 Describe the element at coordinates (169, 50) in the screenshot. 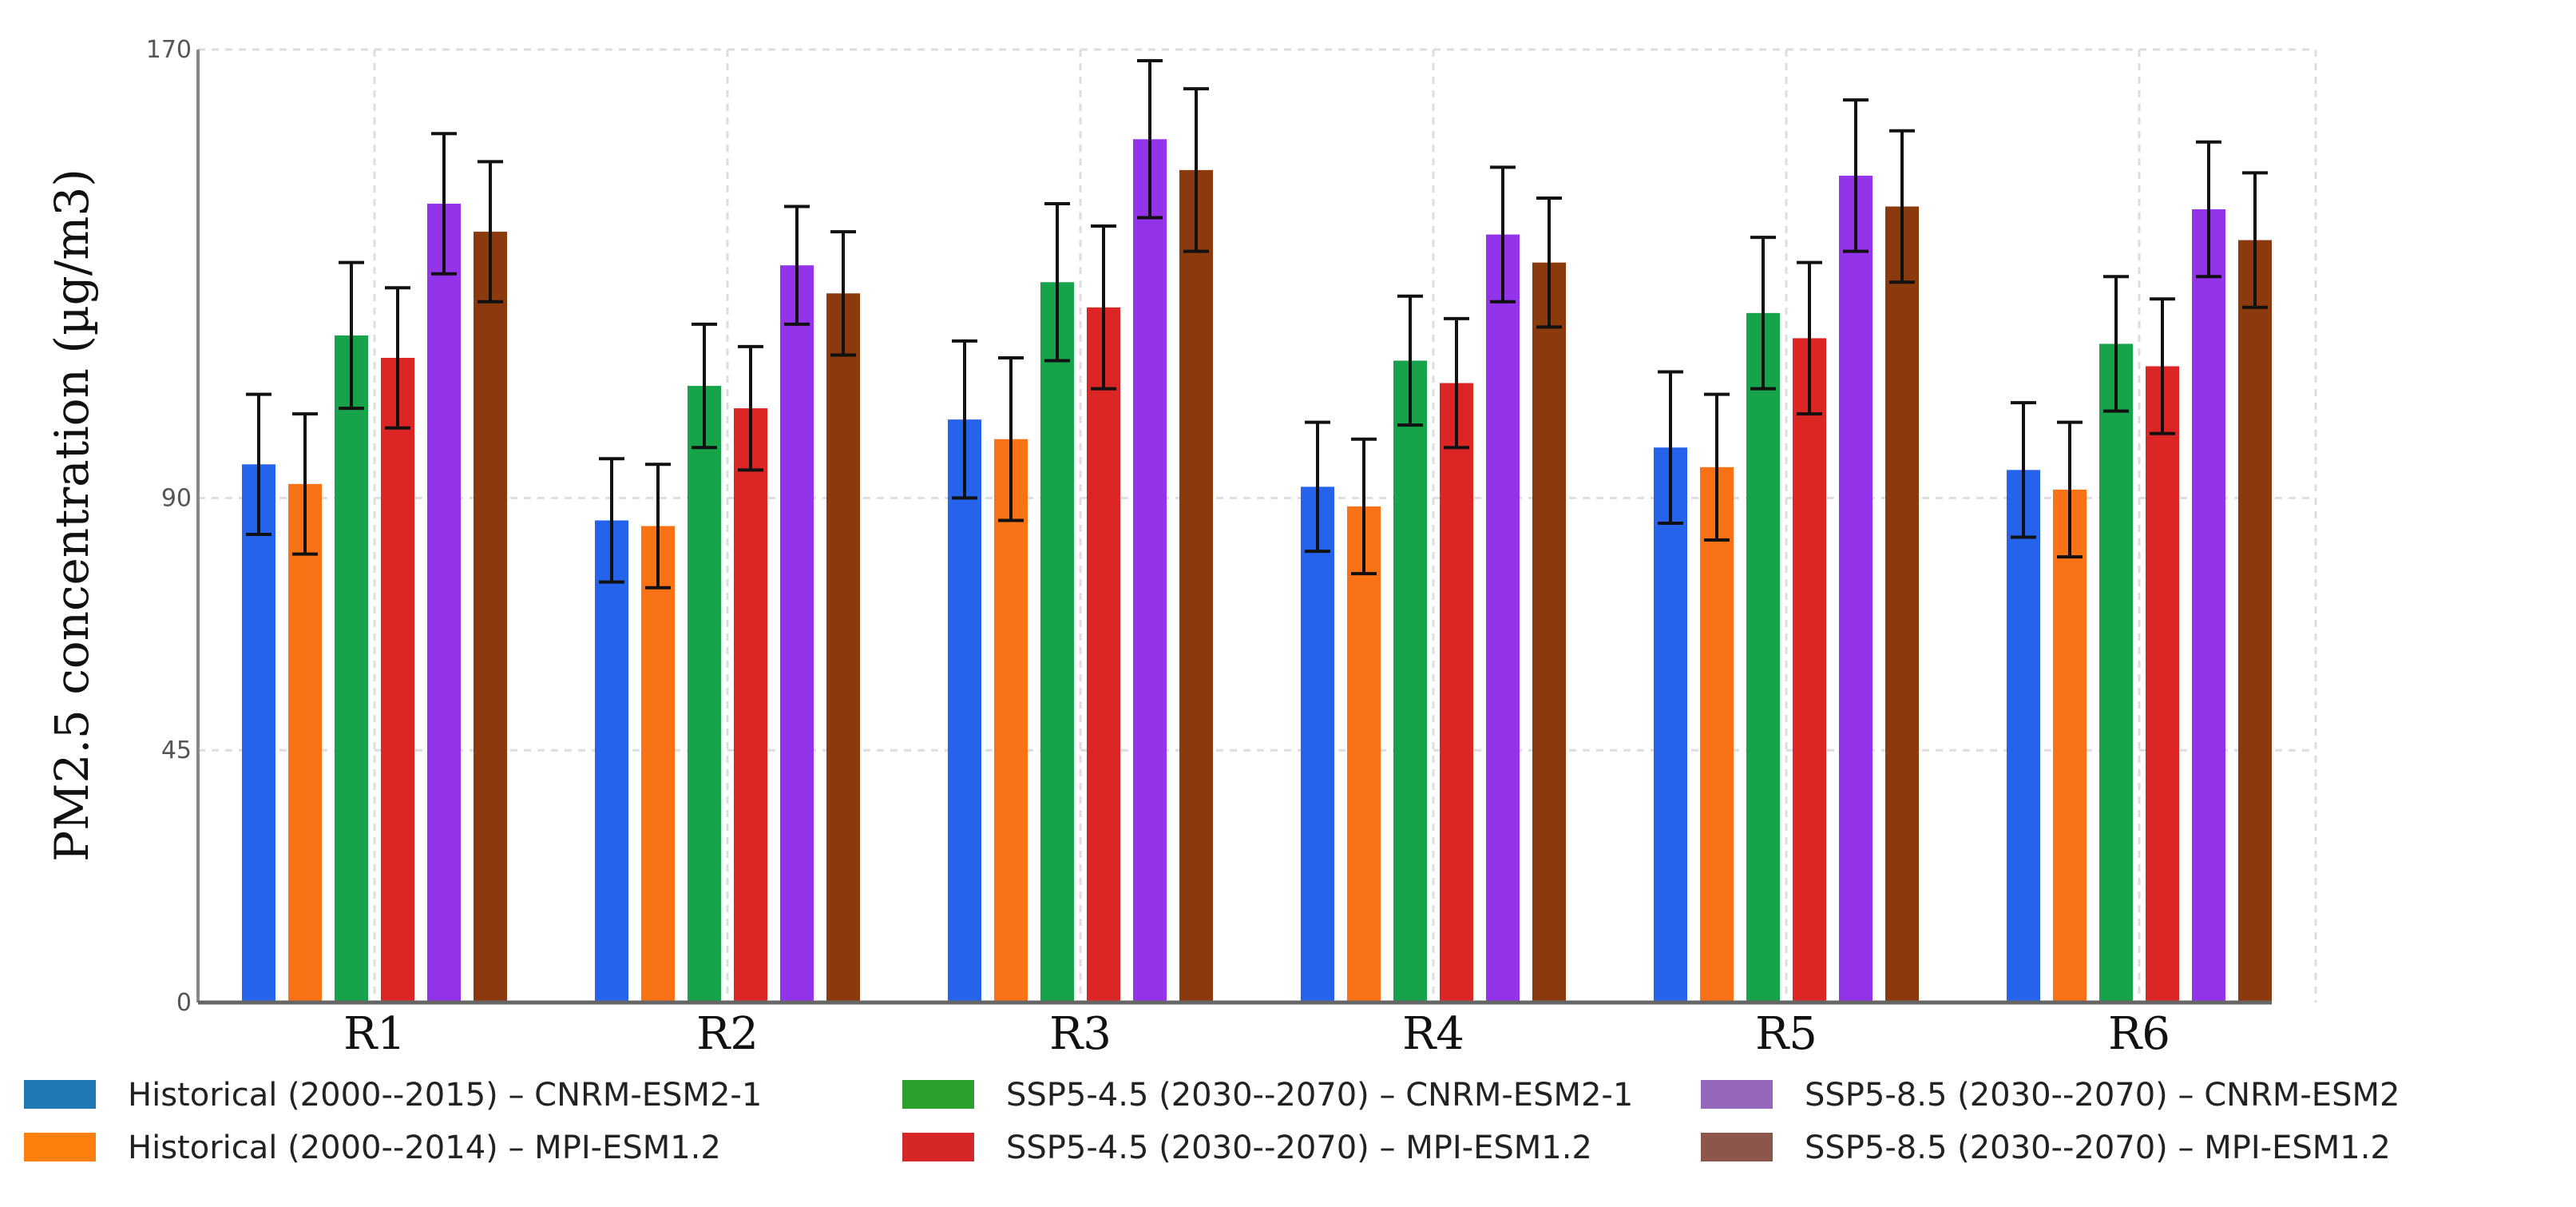

I see `y-tick-label: 170` at that location.